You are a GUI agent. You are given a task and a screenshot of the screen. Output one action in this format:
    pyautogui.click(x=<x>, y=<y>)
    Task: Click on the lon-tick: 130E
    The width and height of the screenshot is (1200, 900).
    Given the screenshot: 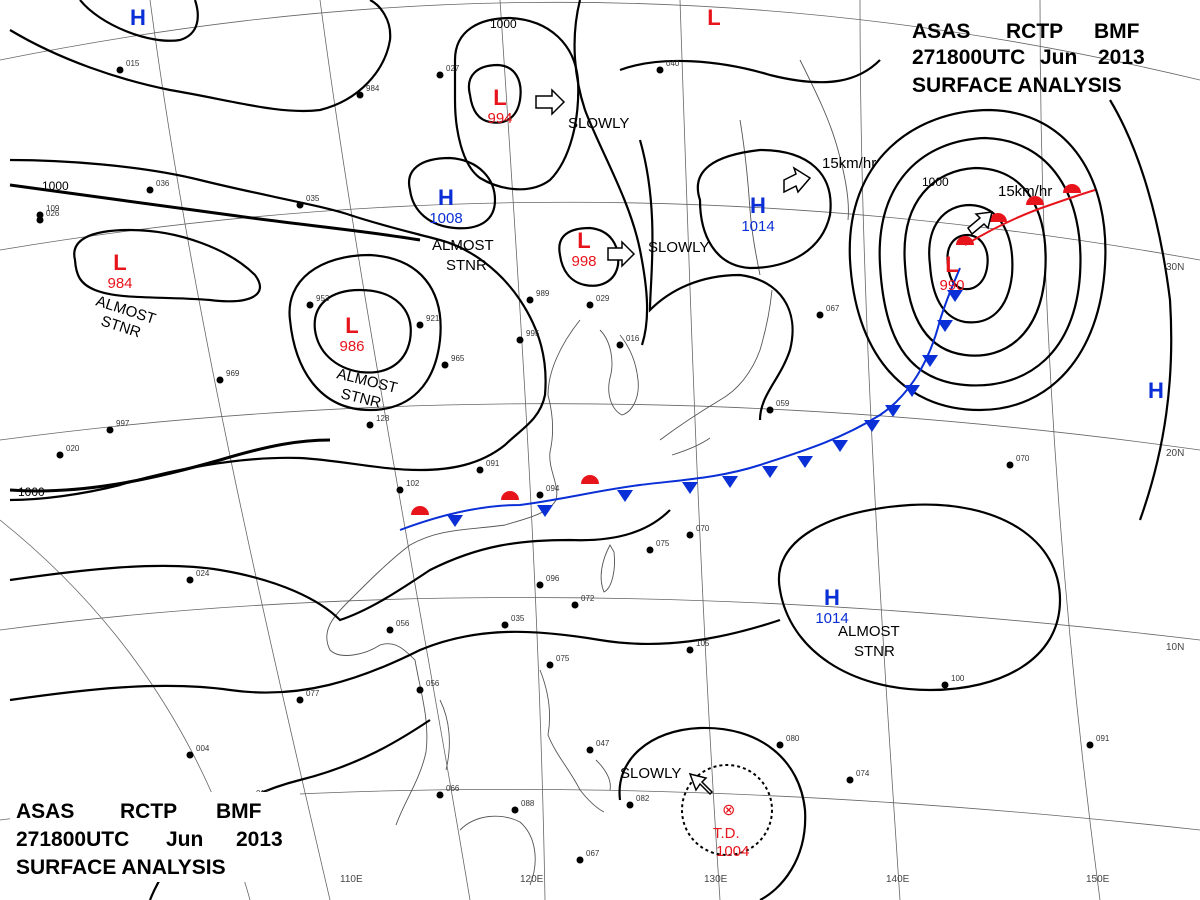 What is the action you would take?
    pyautogui.click(x=716, y=879)
    